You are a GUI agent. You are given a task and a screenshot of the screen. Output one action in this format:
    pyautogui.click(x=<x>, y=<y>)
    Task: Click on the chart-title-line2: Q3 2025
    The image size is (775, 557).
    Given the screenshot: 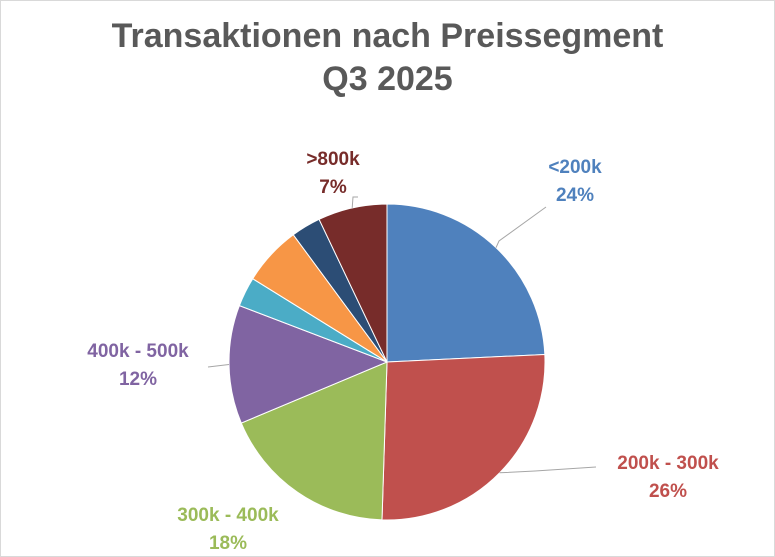 What is the action you would take?
    pyautogui.click(x=387, y=79)
    